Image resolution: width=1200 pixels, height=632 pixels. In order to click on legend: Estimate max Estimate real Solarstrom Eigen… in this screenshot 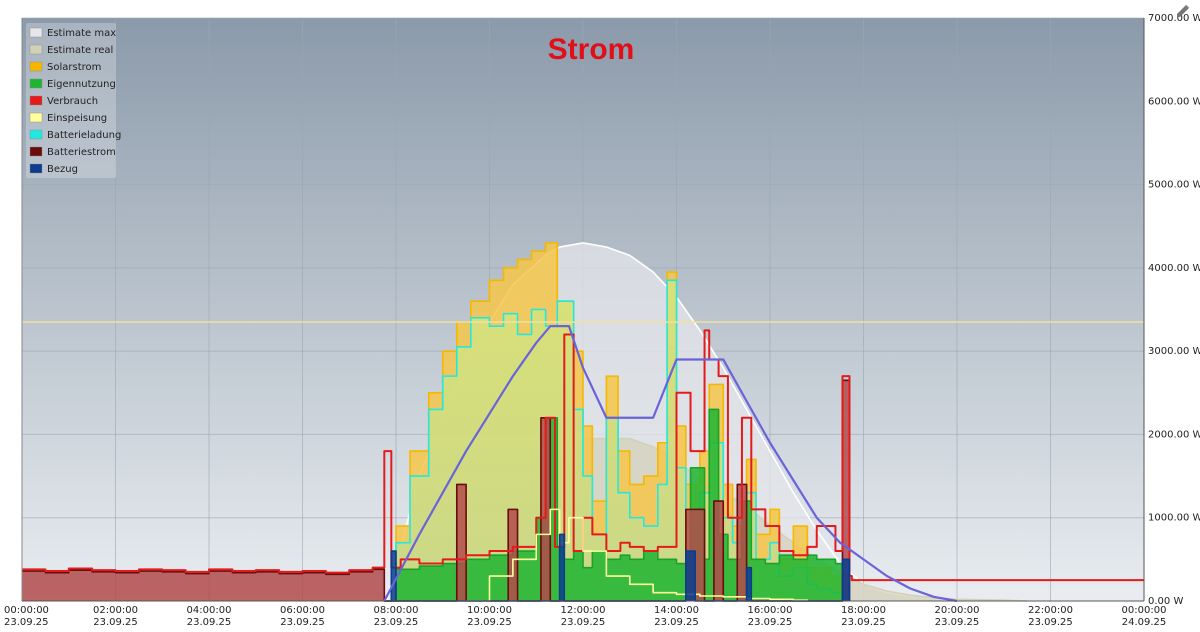, I will do `click(73, 100)`.